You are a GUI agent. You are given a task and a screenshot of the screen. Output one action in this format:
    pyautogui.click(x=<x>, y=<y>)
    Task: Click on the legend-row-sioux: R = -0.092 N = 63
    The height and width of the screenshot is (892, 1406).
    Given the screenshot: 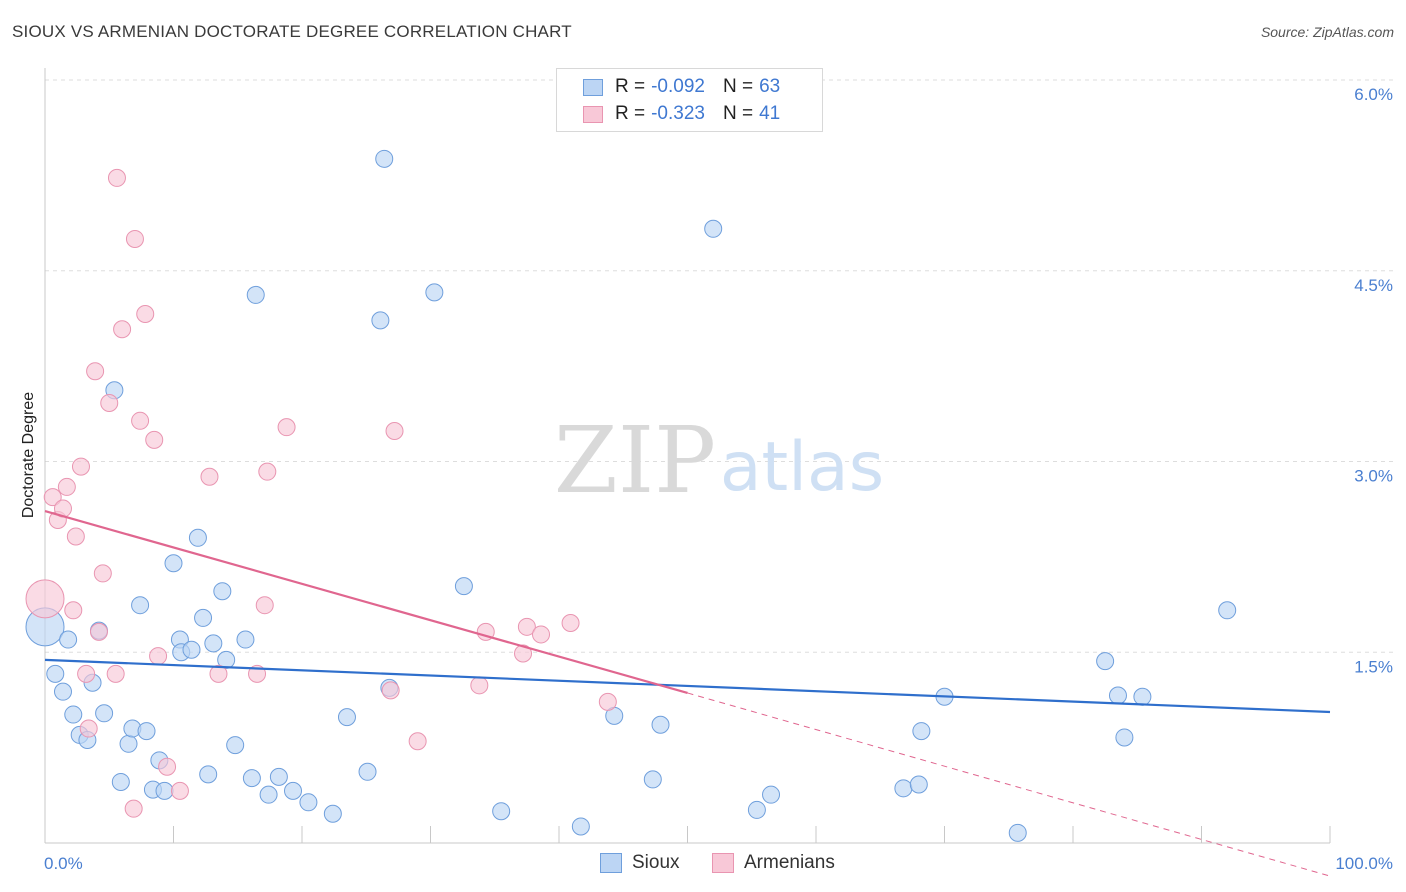 What is the action you would take?
    pyautogui.click(x=681, y=87)
    